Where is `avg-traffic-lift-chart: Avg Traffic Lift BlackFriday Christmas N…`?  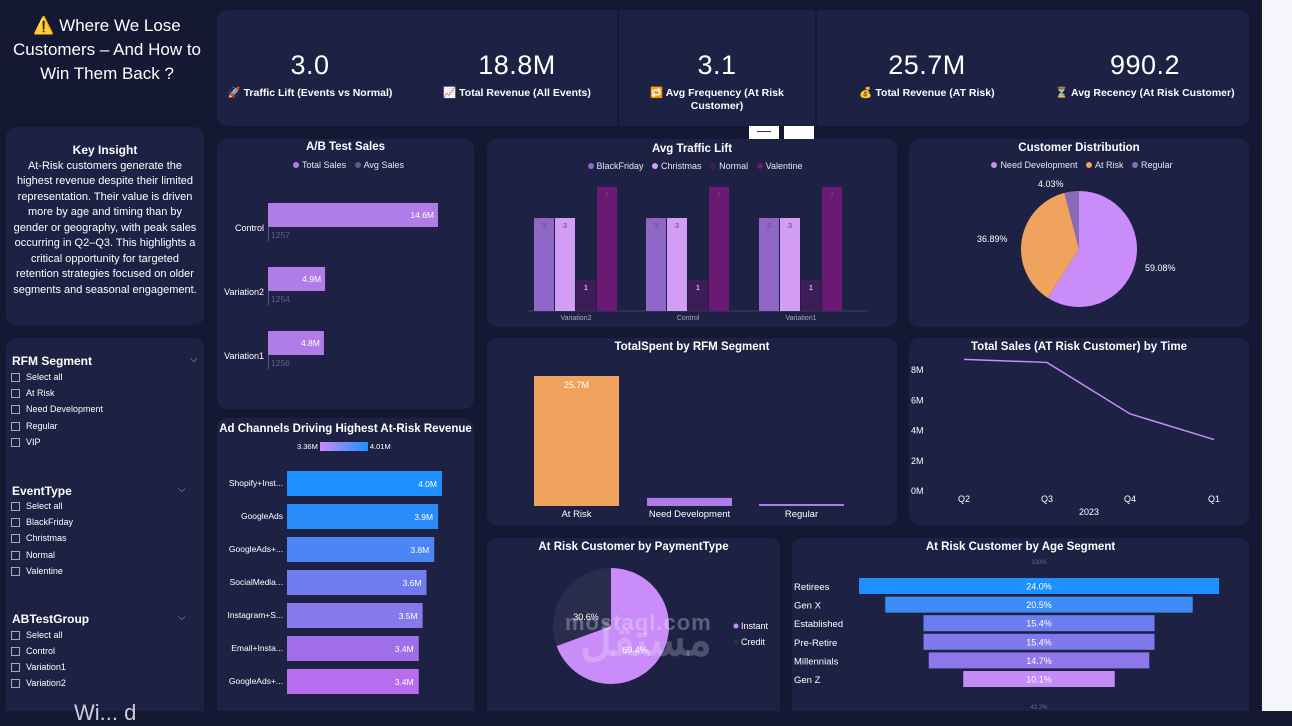
avg-traffic-lift-chart: Avg Traffic Lift BlackFriday Christmas N… is located at coordinates (692, 233).